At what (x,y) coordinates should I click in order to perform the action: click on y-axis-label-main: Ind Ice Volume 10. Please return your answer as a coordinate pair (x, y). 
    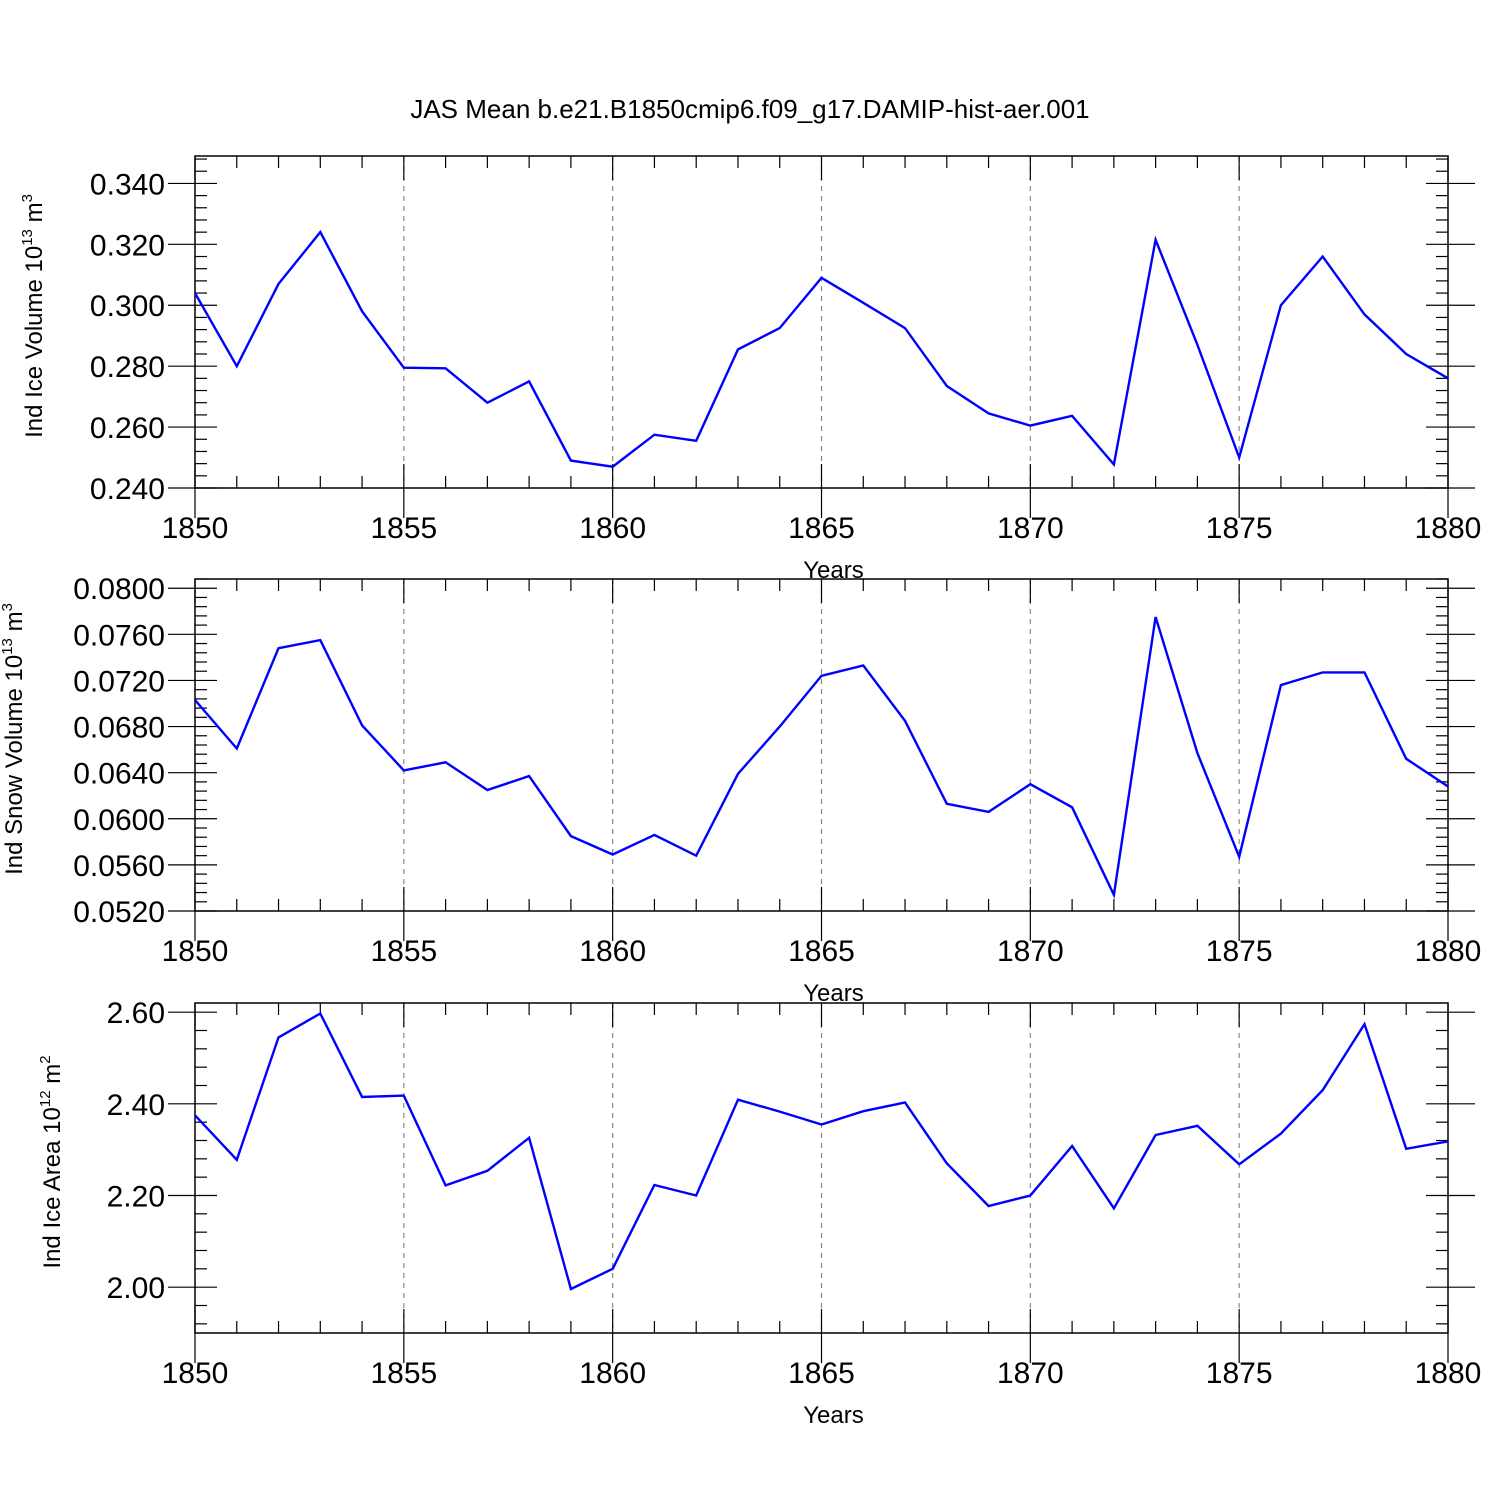
    Looking at the image, I should click on (34, 342).